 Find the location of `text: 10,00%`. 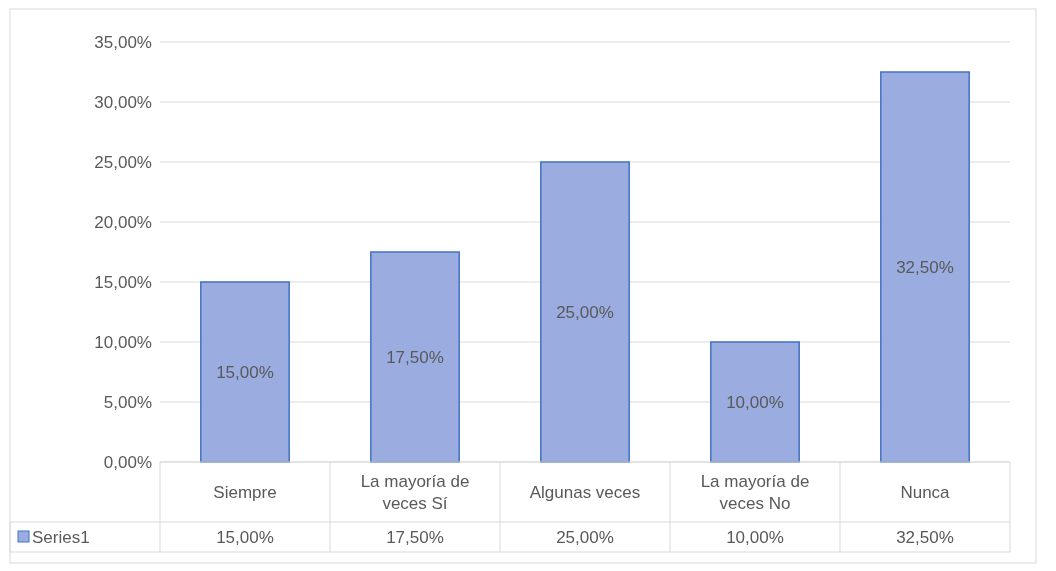

text: 10,00% is located at coordinates (755, 402).